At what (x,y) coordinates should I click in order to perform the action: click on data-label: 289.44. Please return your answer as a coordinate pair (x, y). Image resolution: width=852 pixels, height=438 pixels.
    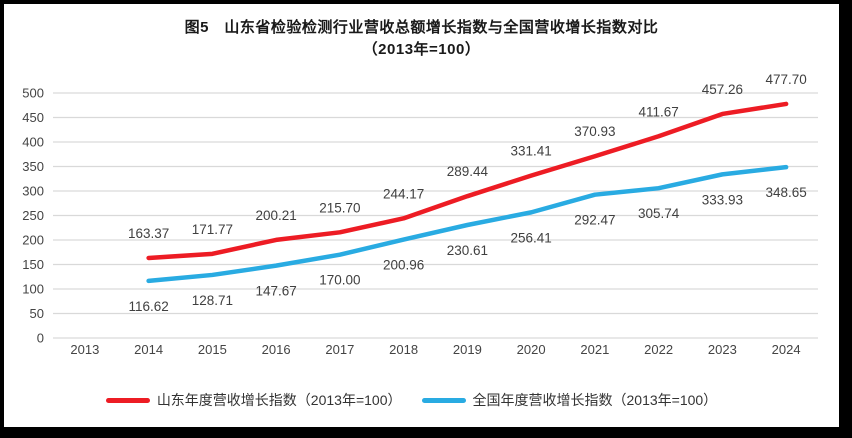
    Looking at the image, I should click on (468, 171).